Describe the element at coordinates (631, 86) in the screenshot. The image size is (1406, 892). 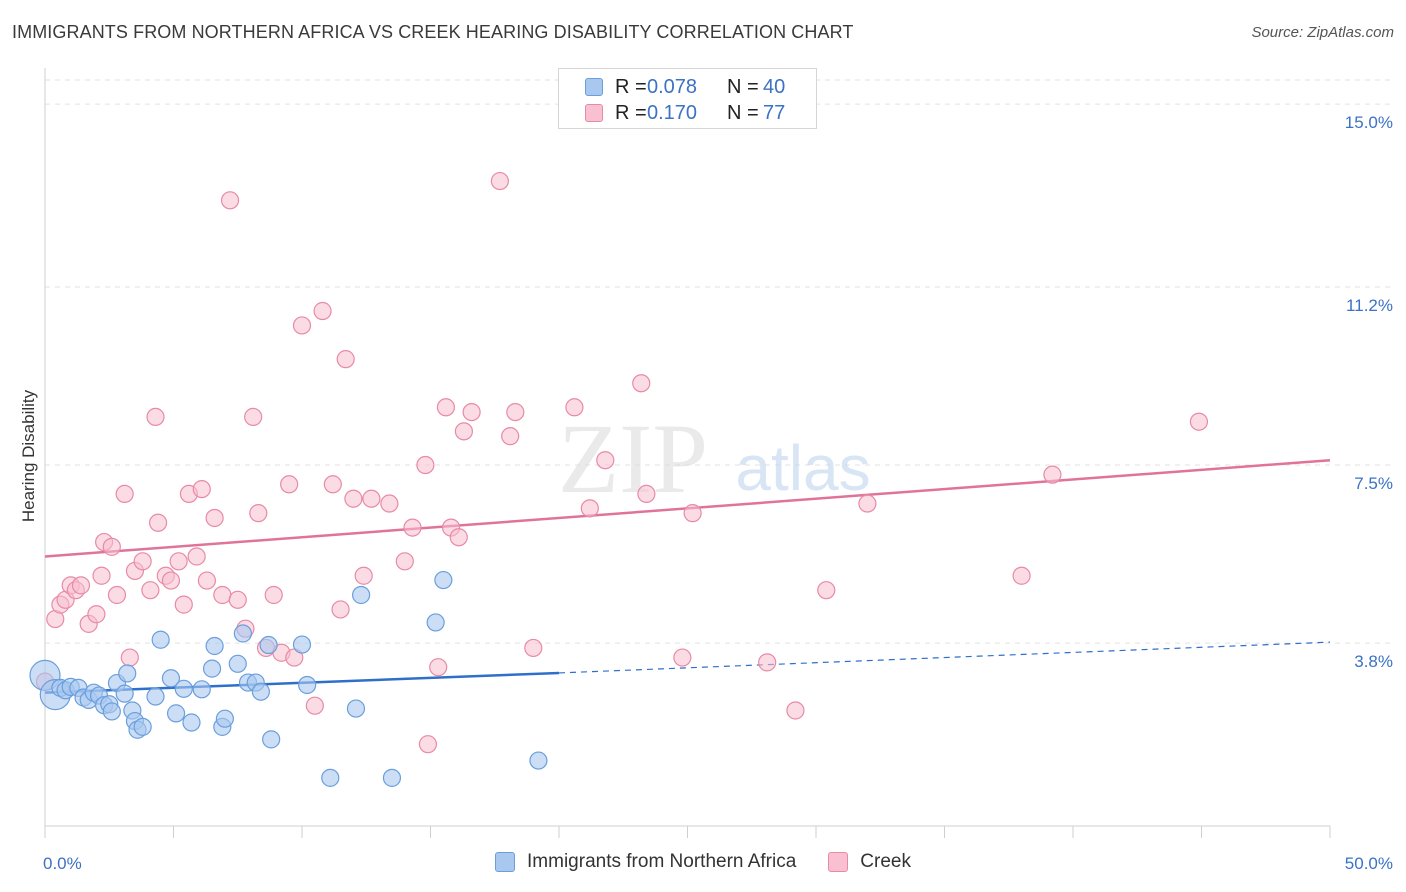
I see `legend-r-label: R =` at that location.